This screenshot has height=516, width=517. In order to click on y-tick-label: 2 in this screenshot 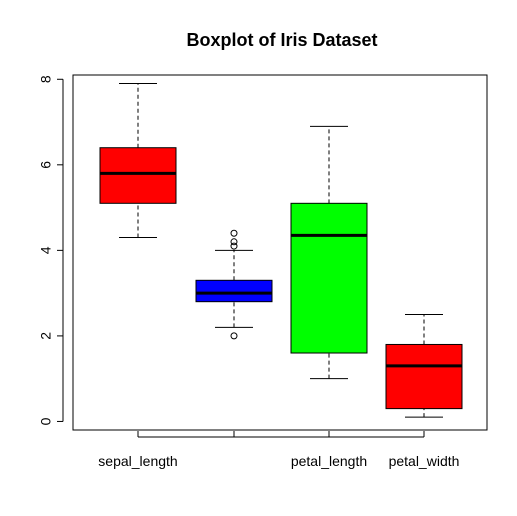, I will do `click(46, 336)`.